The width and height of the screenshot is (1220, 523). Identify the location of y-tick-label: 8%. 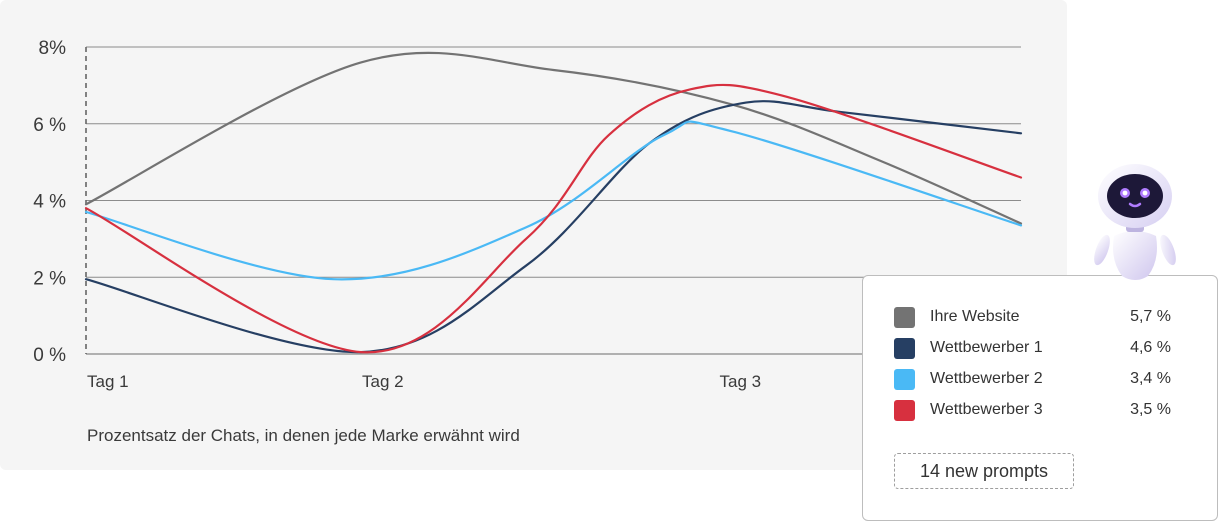
(53, 48).